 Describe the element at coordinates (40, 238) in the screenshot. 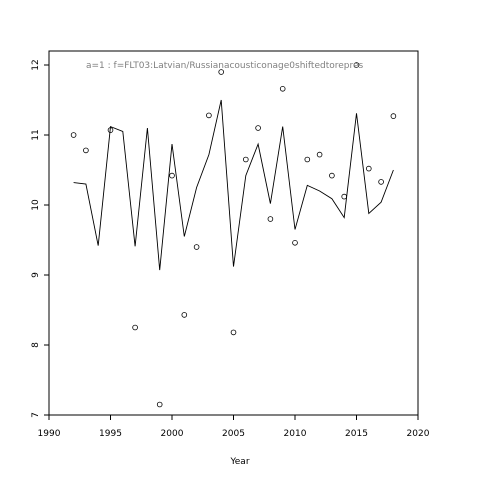

I see `y-axis: 7 8 9 10 11 12` at that location.